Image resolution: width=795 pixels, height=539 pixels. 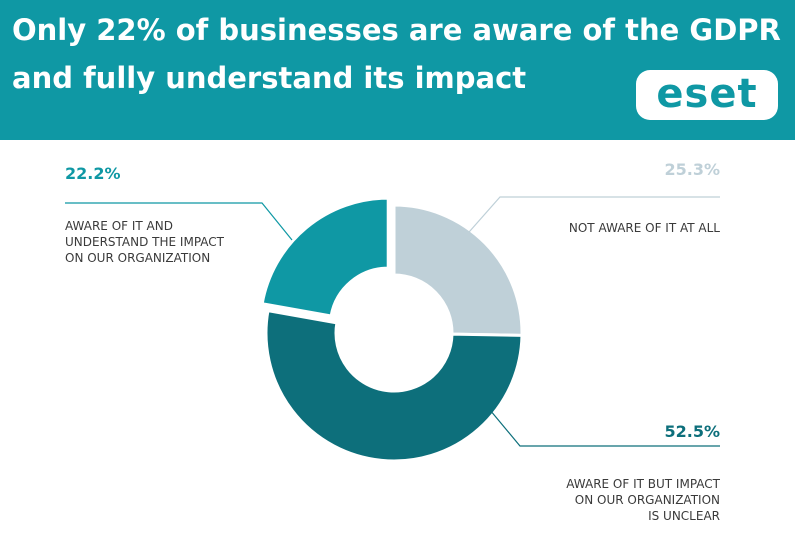 I want to click on value-label: 25.3%, so click(x=692, y=169).